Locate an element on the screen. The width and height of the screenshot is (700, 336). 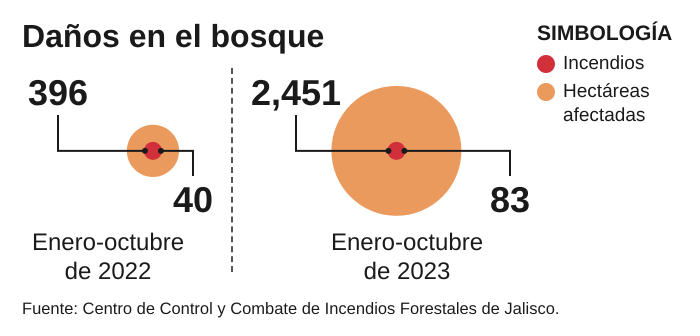
text: Daños en el bosque is located at coordinates (173, 36).